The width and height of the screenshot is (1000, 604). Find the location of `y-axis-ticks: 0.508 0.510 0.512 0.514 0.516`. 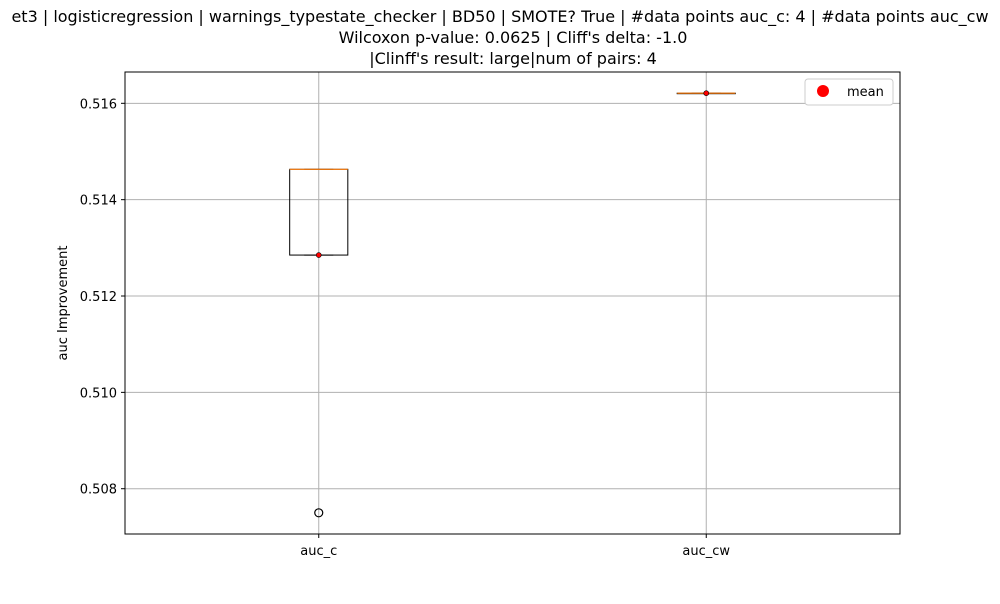

y-axis-ticks: 0.508 0.510 0.512 0.514 0.516 is located at coordinates (102, 297).